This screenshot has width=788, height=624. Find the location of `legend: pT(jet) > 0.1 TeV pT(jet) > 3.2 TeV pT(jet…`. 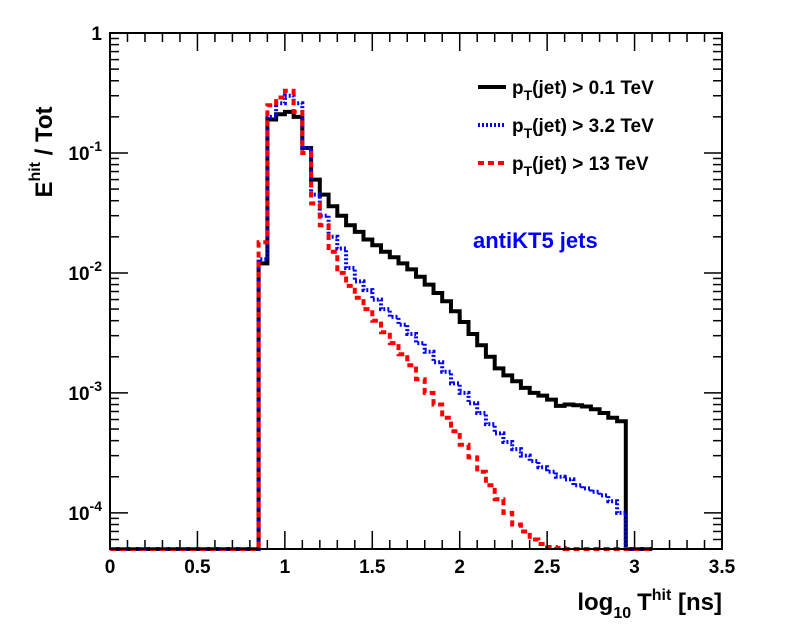

legend: pT(jet) > 0.1 TeV pT(jet) > 3.2 TeV pT(jet… is located at coordinates (566, 128).